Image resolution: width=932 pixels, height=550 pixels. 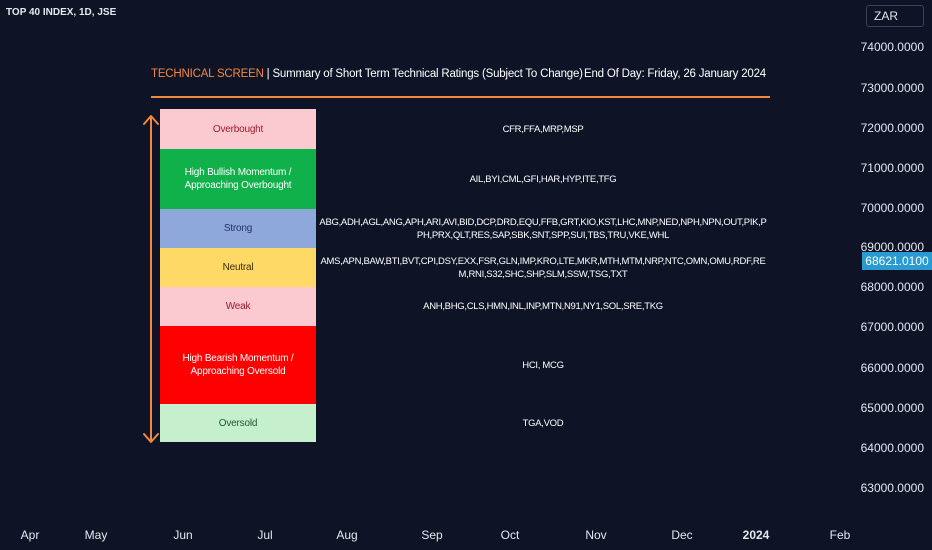 I want to click on price-tick: 69000.0000, so click(x=892, y=247).